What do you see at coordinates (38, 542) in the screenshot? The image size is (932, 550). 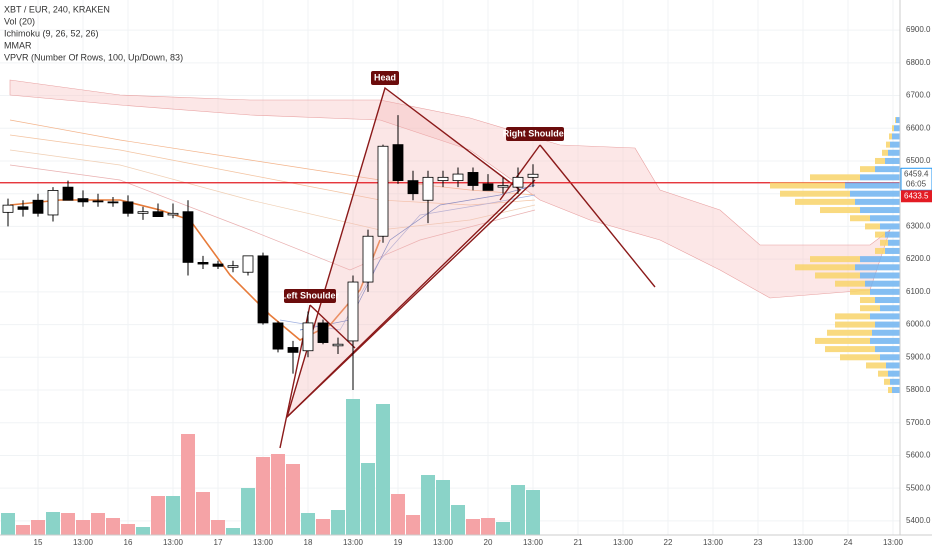 I see `x-tick-label: 15` at bounding box center [38, 542].